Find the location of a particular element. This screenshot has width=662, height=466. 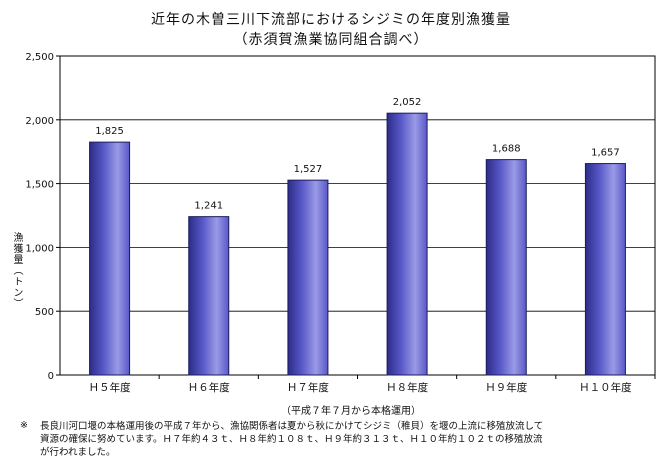

footnote-line: が行われました。 is located at coordinates (78, 452).